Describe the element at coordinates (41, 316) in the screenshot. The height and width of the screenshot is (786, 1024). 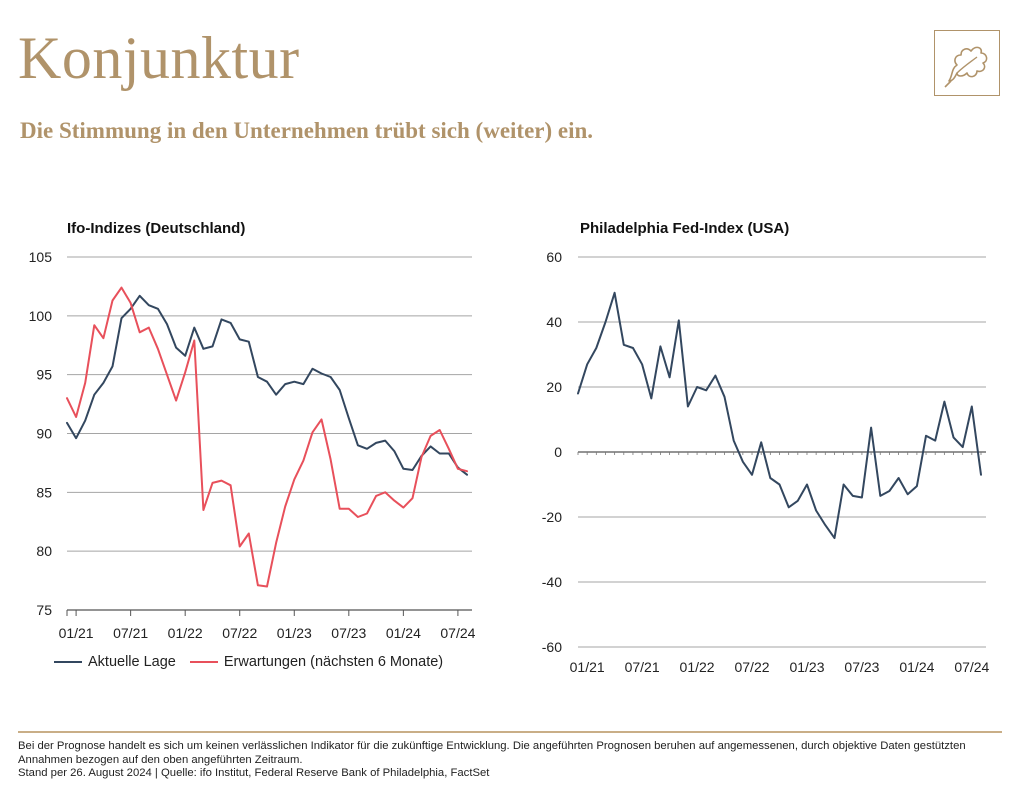
I see `ifo-y-tick-label: 100` at that location.